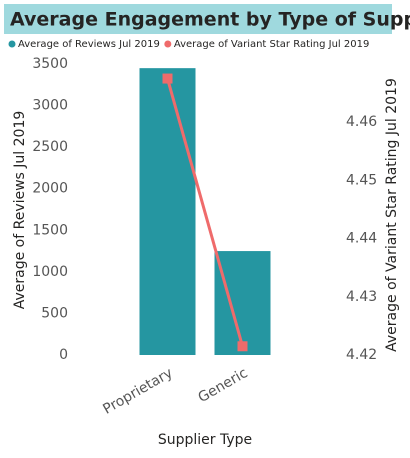 This screenshot has width=410, height=458. What do you see at coordinates (54, 313) in the screenshot?
I see `y-tick-label: 500` at bounding box center [54, 313].